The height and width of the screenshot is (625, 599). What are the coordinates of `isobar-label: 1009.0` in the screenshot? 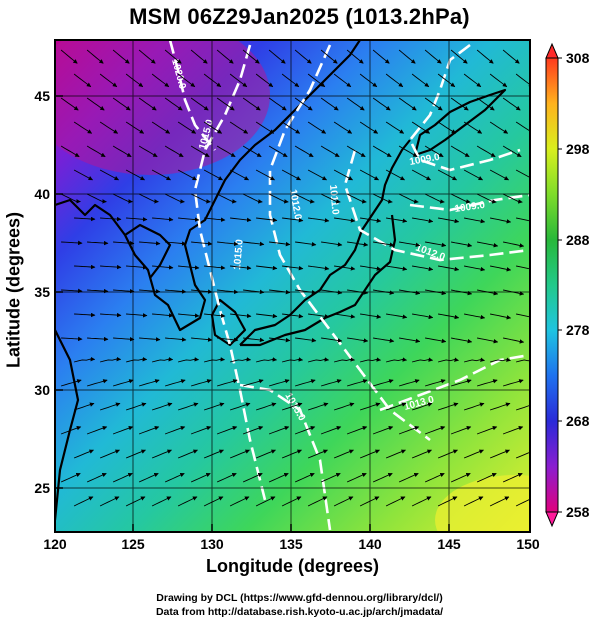 It's located at (470, 207).